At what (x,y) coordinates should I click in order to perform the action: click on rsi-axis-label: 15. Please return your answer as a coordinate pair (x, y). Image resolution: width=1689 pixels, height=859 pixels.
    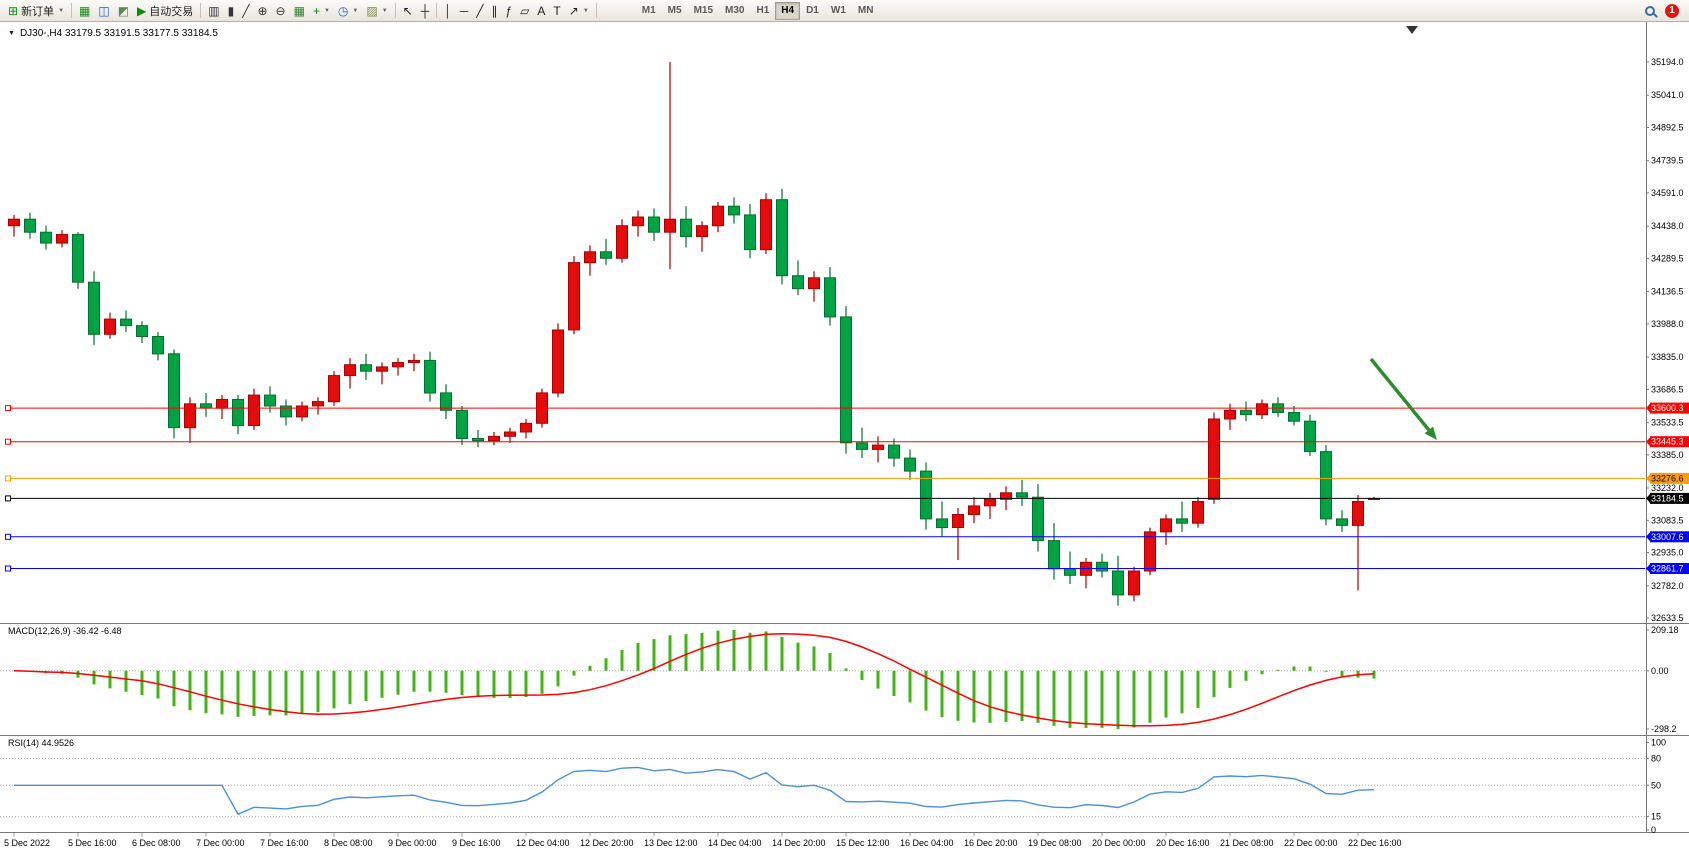
    Looking at the image, I should click on (1656, 817).